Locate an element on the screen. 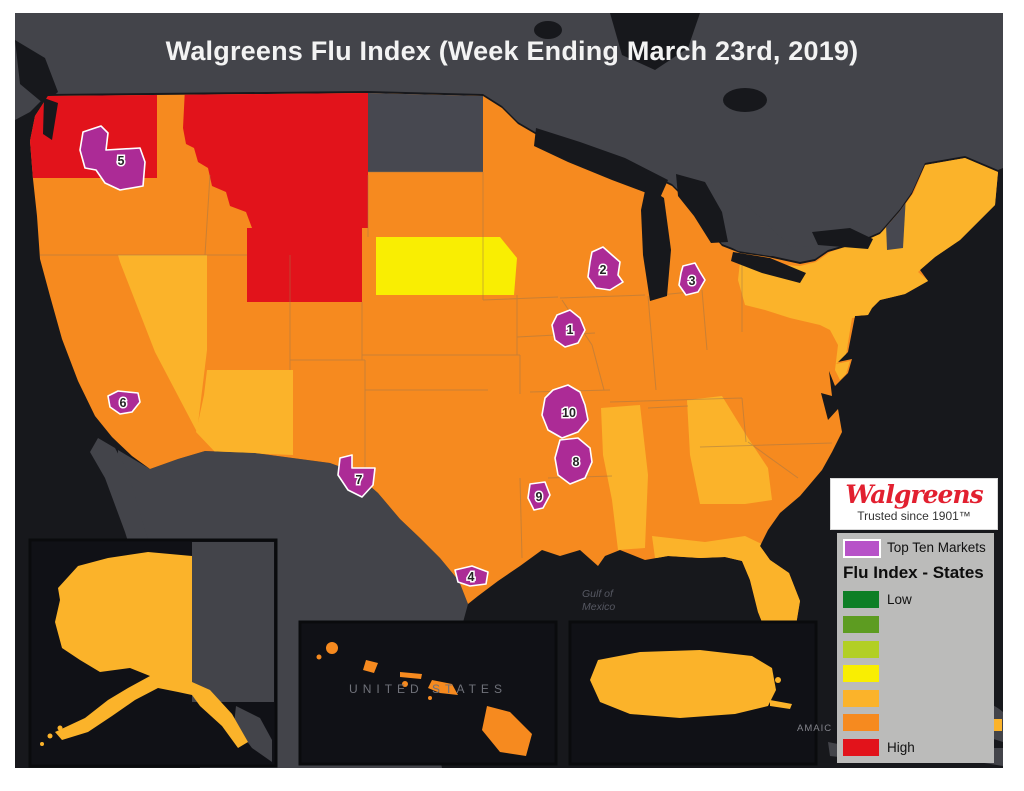 The width and height of the screenshot is (1024, 791). state-patch-puerto-rico is located at coordinates (683, 684).